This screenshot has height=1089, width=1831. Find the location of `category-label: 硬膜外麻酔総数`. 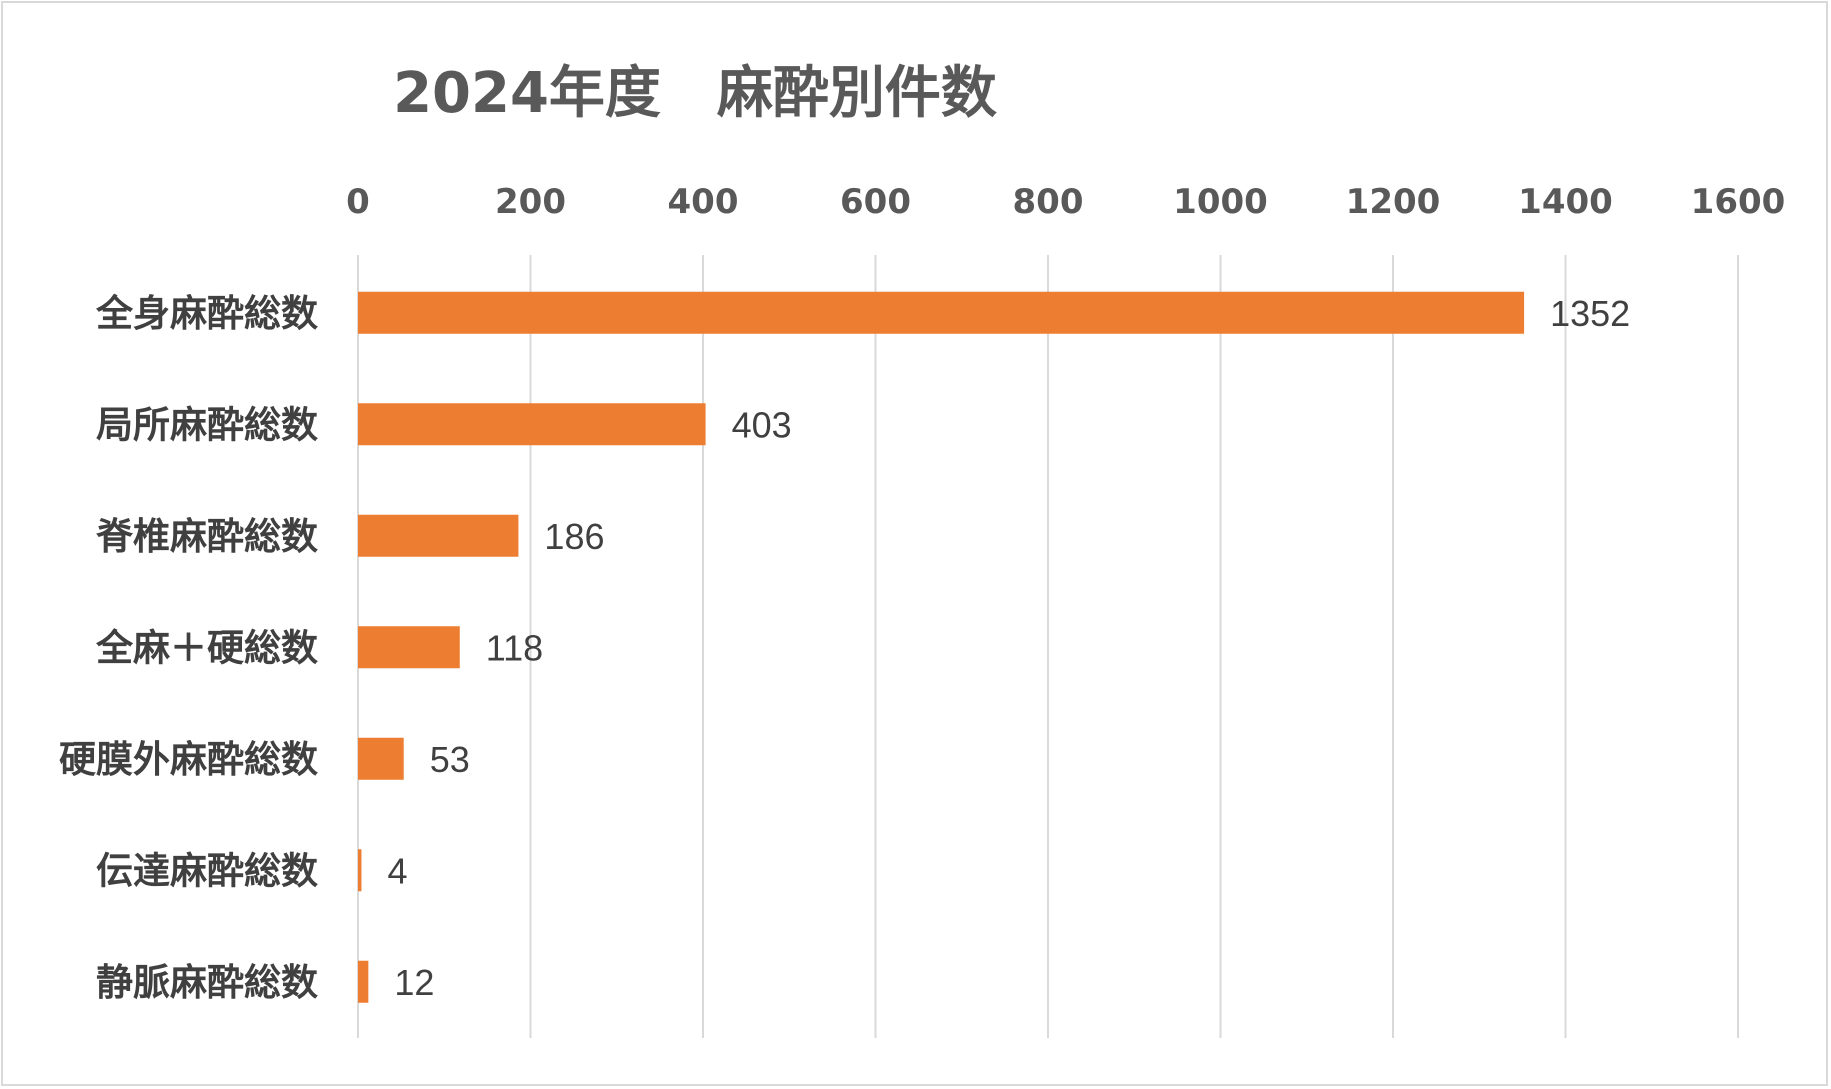

category-label: 硬膜外麻酔総数 is located at coordinates (188, 759).